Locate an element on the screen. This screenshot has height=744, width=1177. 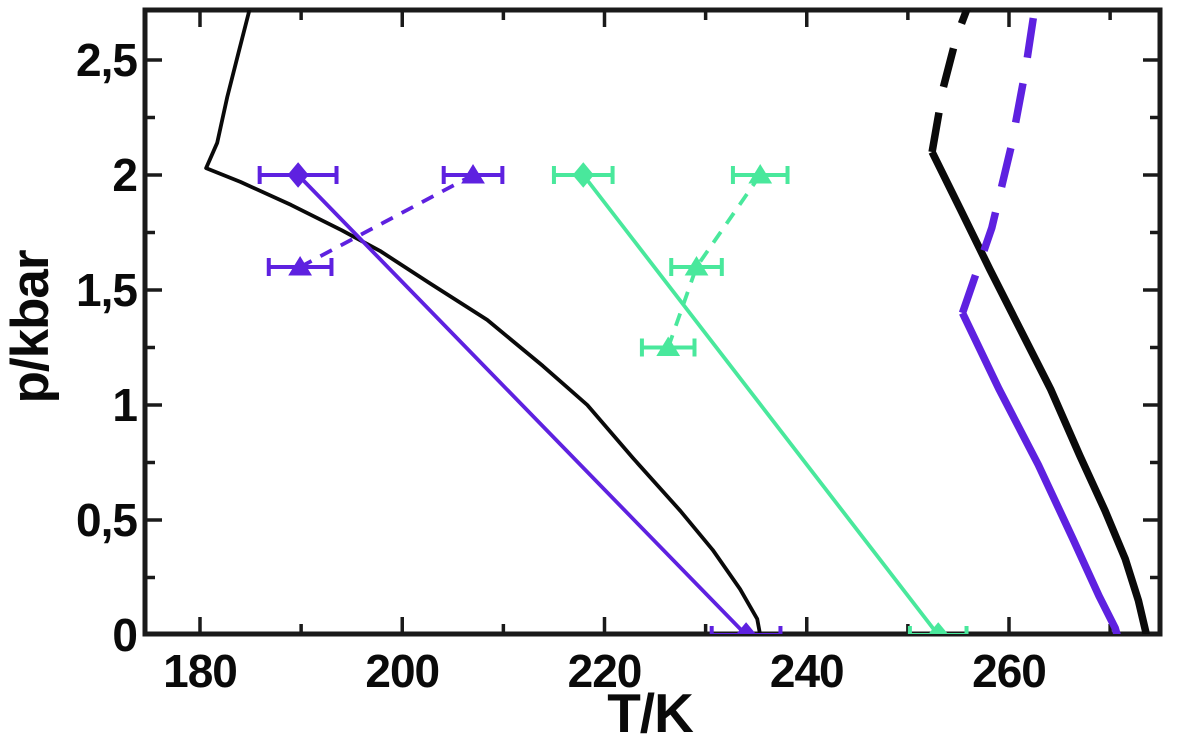
violet-dashed-triangles is located at coordinates (385, 220).